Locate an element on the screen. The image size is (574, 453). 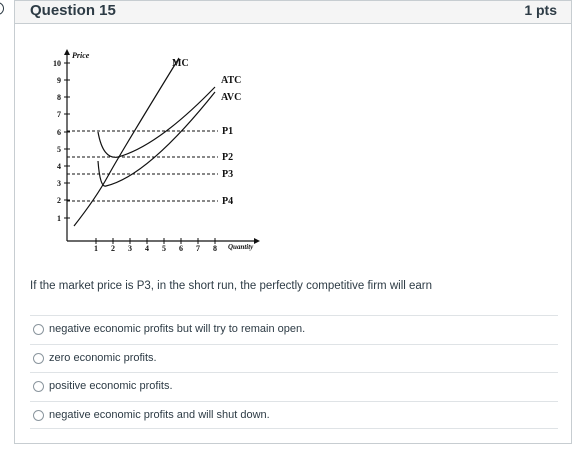
answer-label: positive economic profits. is located at coordinates (111, 386).